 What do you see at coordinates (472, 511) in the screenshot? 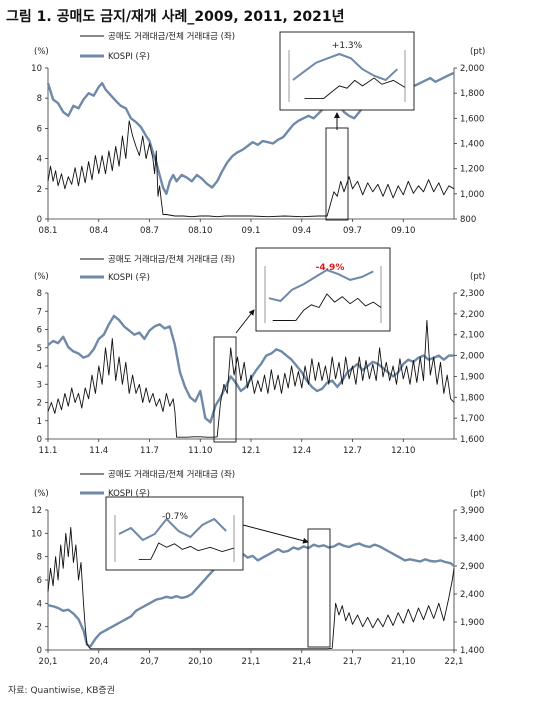
I see `y-right-tick-label: 3,900` at bounding box center [472, 511].